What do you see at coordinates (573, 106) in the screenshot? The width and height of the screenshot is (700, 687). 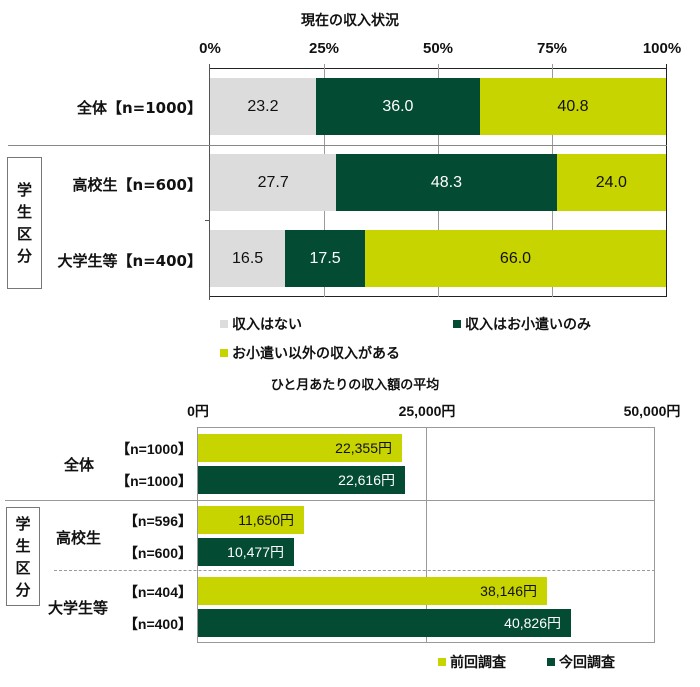 I see `segment-other: 40.8` at bounding box center [573, 106].